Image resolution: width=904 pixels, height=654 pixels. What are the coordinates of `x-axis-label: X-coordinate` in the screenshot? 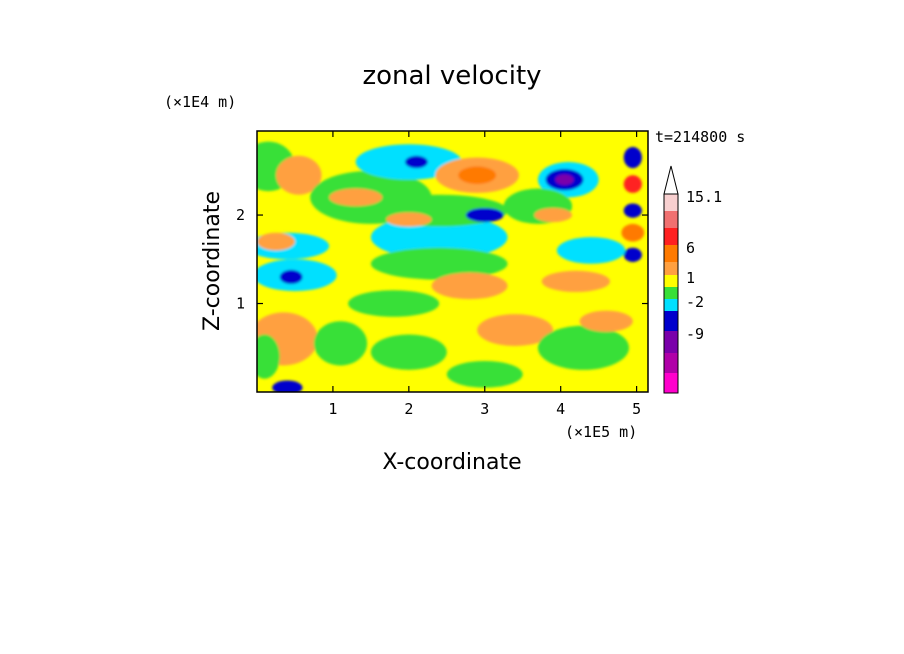 It's located at (451, 462).